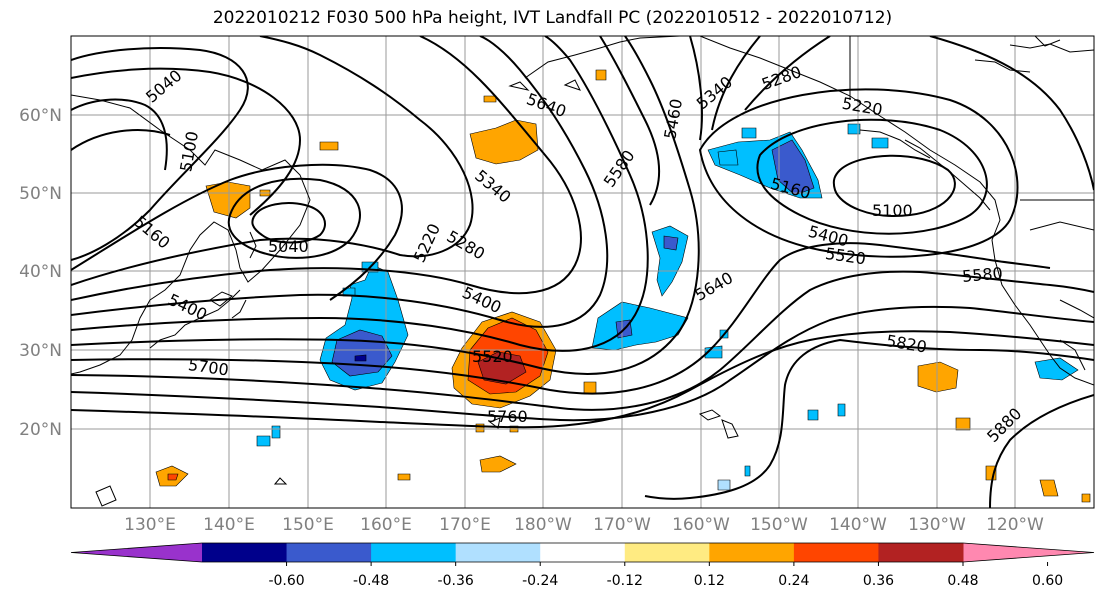 The image size is (1105, 601). Describe the element at coordinates (40, 194) in the screenshot. I see `lat-label: 50°N` at that location.